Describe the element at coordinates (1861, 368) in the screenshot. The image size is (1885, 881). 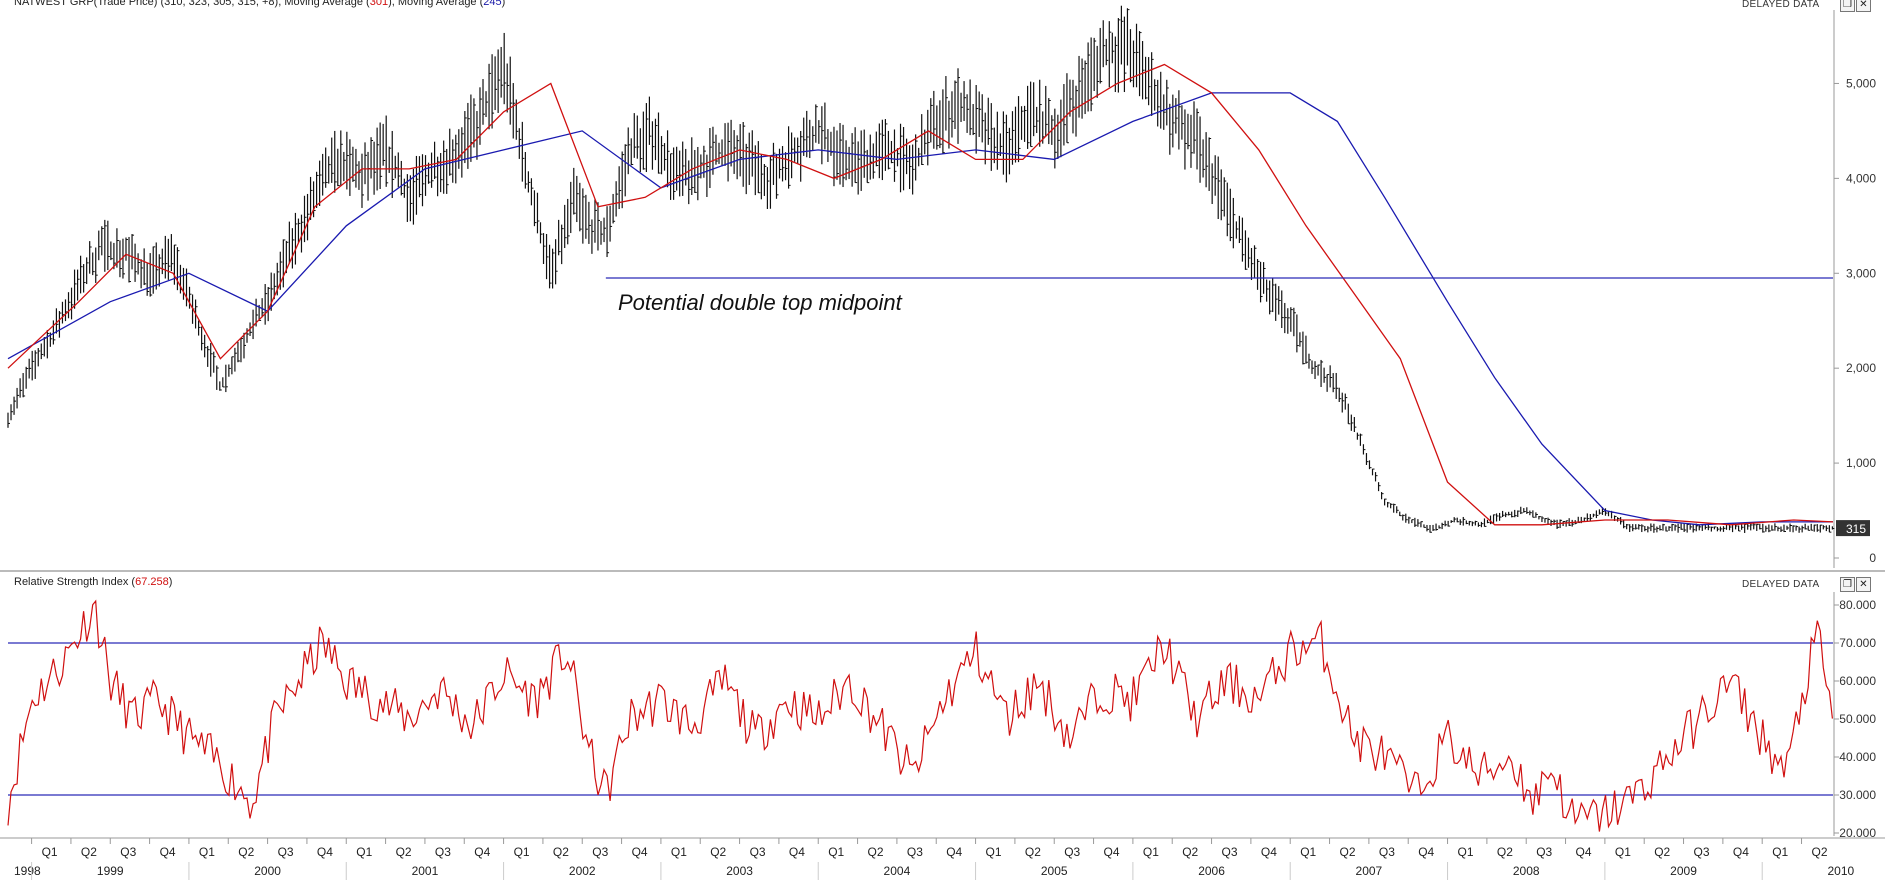
I see `price-y-tick-label: 2,000` at that location.